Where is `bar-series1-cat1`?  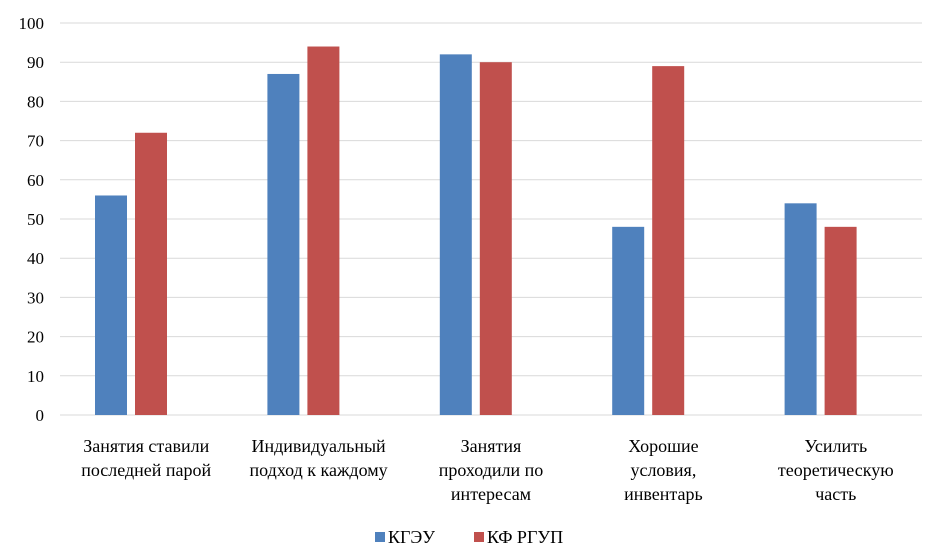
bar-series1-cat1 is located at coordinates (111, 305).